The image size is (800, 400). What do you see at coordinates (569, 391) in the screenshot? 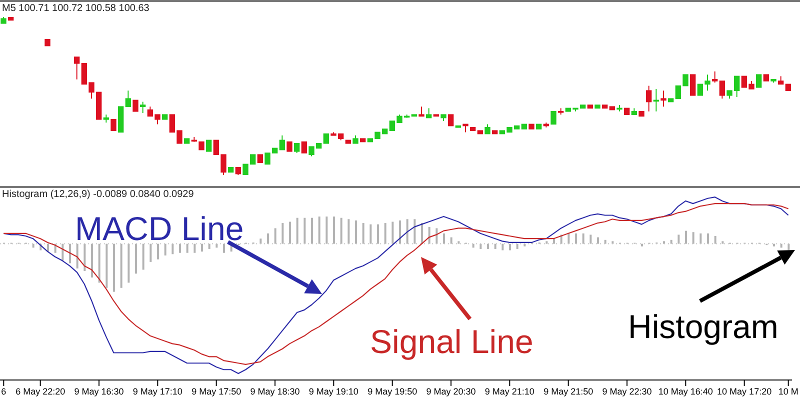
I see `x-tick-label: 9 May 21:50` at bounding box center [569, 391].